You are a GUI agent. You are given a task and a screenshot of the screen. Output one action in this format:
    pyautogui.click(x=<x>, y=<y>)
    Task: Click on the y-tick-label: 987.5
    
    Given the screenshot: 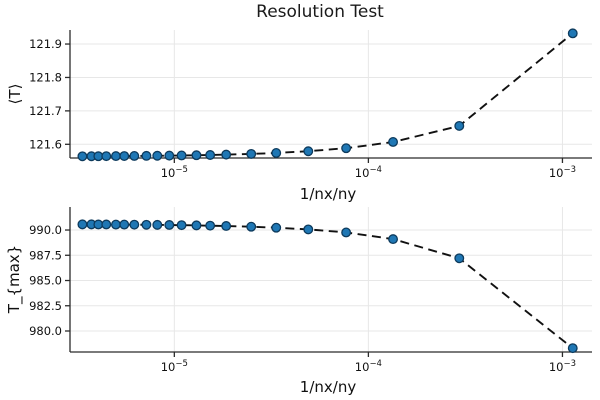 What is the action you would take?
    pyautogui.click(x=45, y=255)
    